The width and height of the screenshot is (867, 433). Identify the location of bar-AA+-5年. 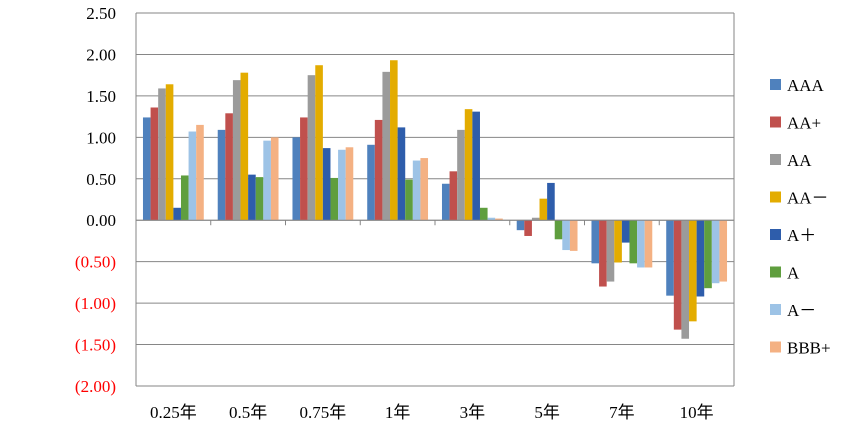
(528, 228).